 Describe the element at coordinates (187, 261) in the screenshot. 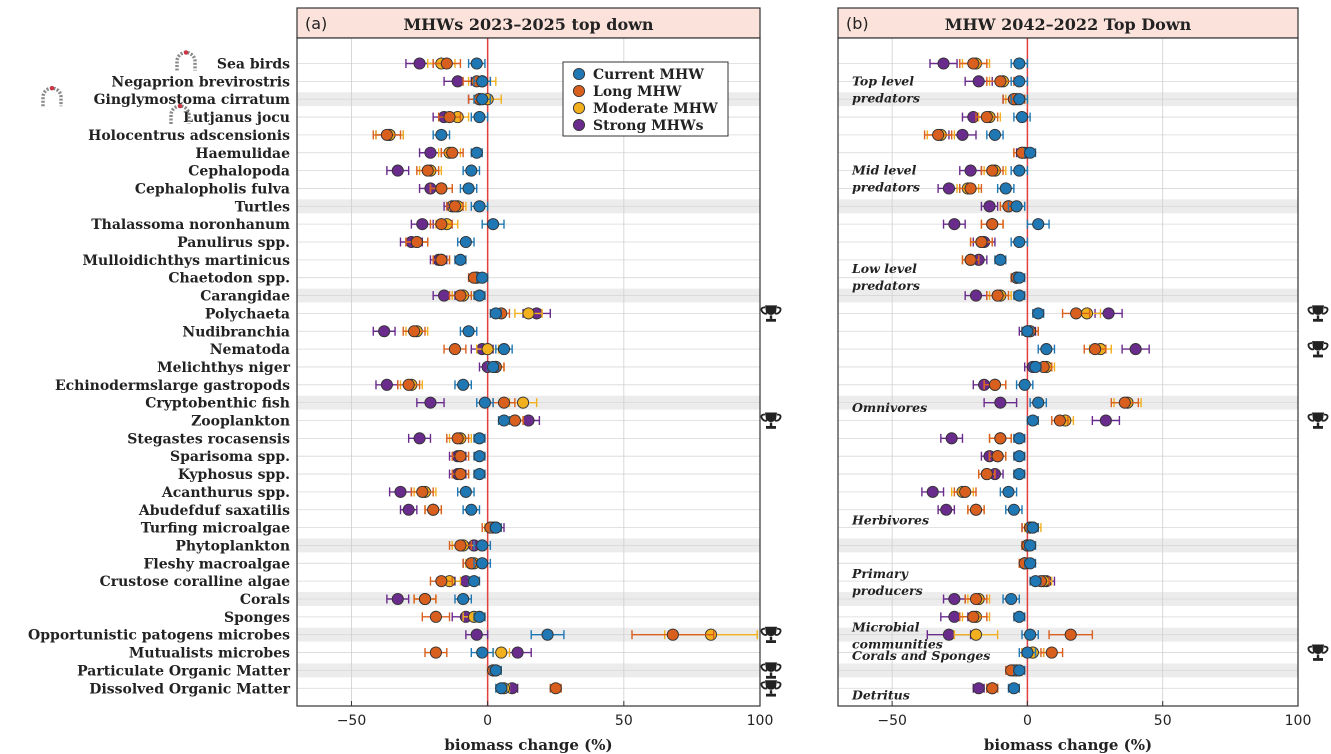

I see `category-label: Mulloidichthys martinicus` at that location.